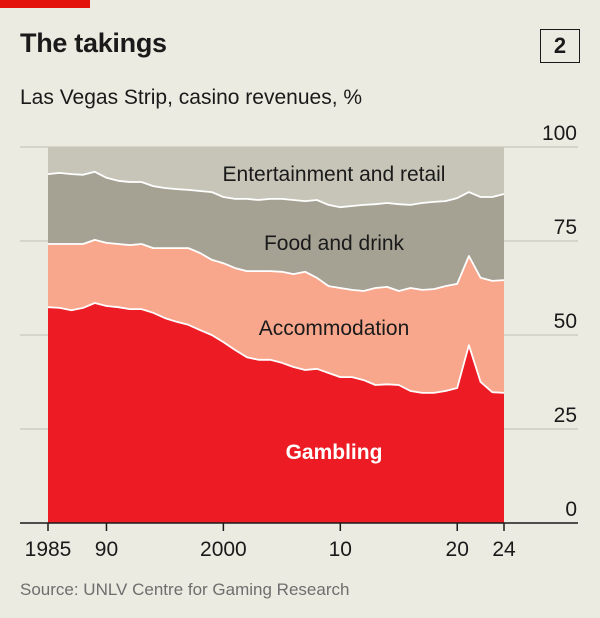  What do you see at coordinates (45, 4) in the screenshot?
I see `brand-accent-bar` at bounding box center [45, 4].